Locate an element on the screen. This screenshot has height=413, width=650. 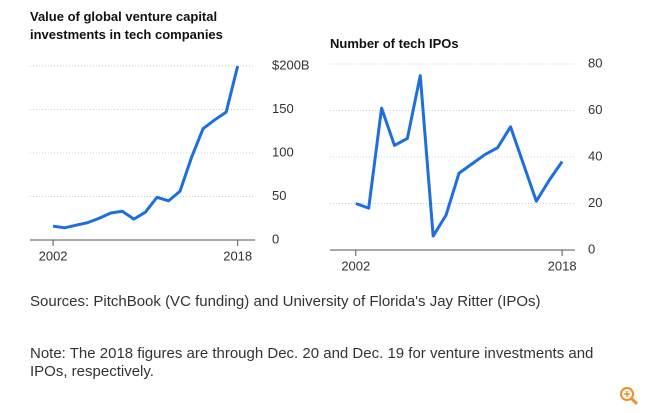
y-tick-label: 40 is located at coordinates (595, 155).